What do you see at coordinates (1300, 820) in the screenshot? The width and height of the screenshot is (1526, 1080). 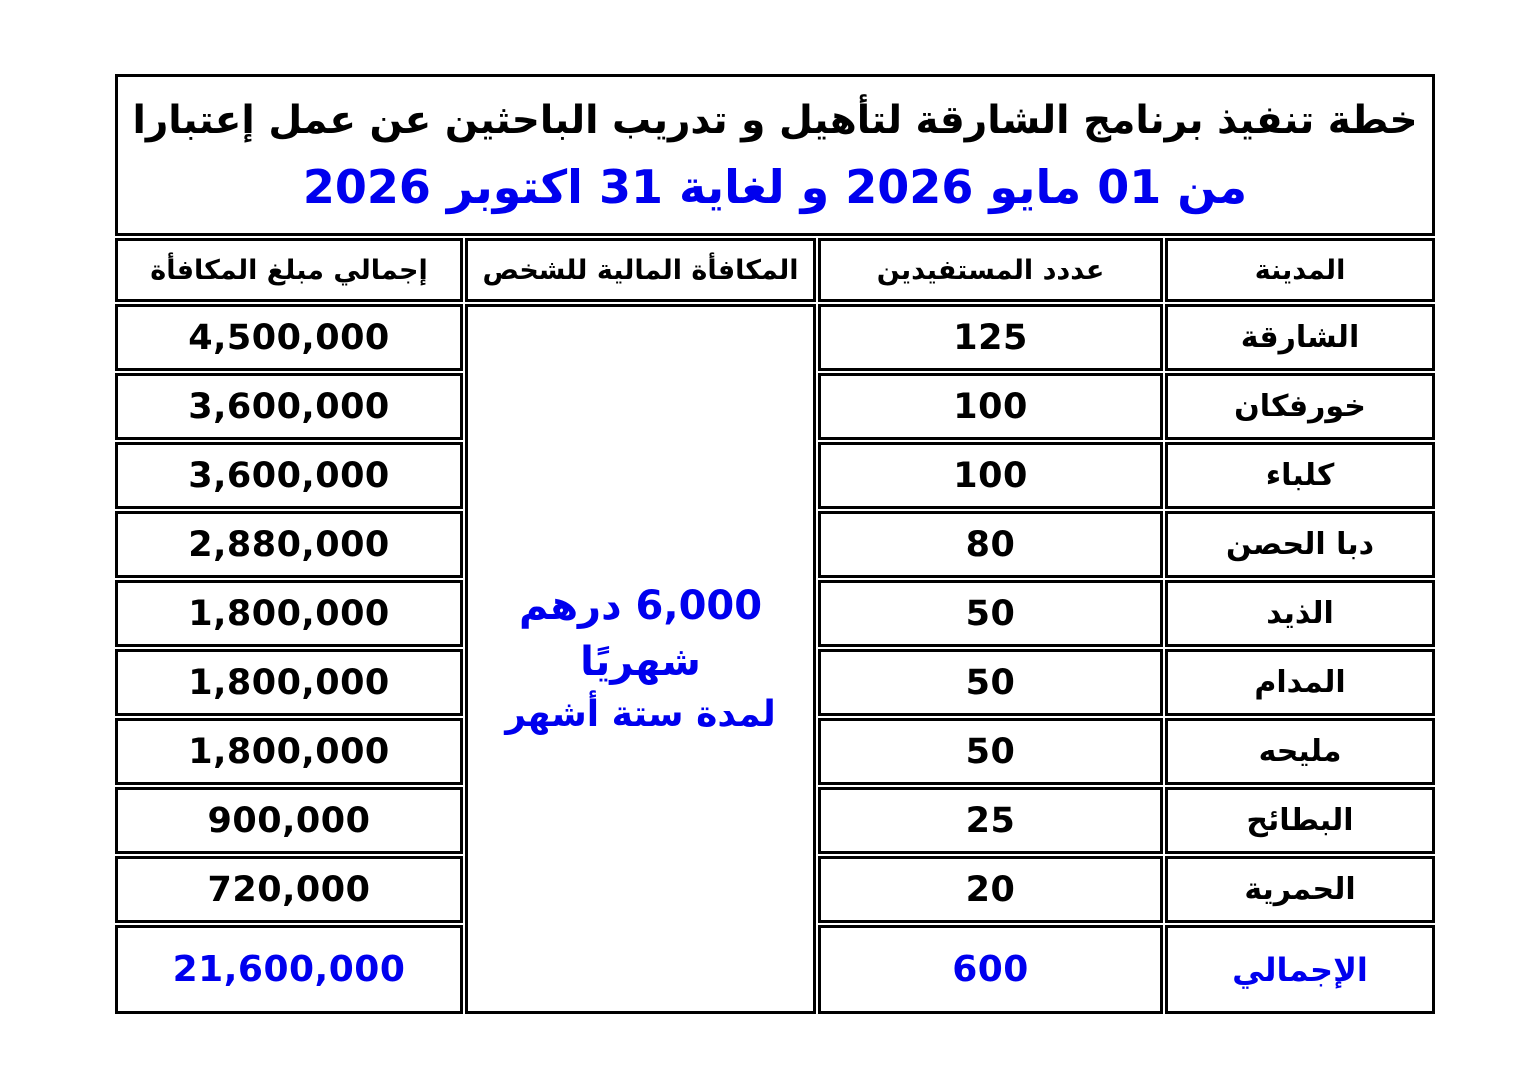 I see `city-cell: البطائح` at bounding box center [1300, 820].